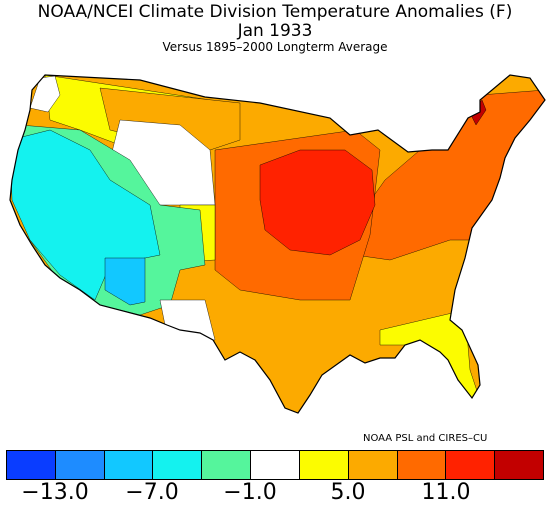 Image resolution: width=550 pixels, height=509 pixels. Describe the element at coordinates (317, 202) in the screenshot. I see `region-midwest-red` at that location.